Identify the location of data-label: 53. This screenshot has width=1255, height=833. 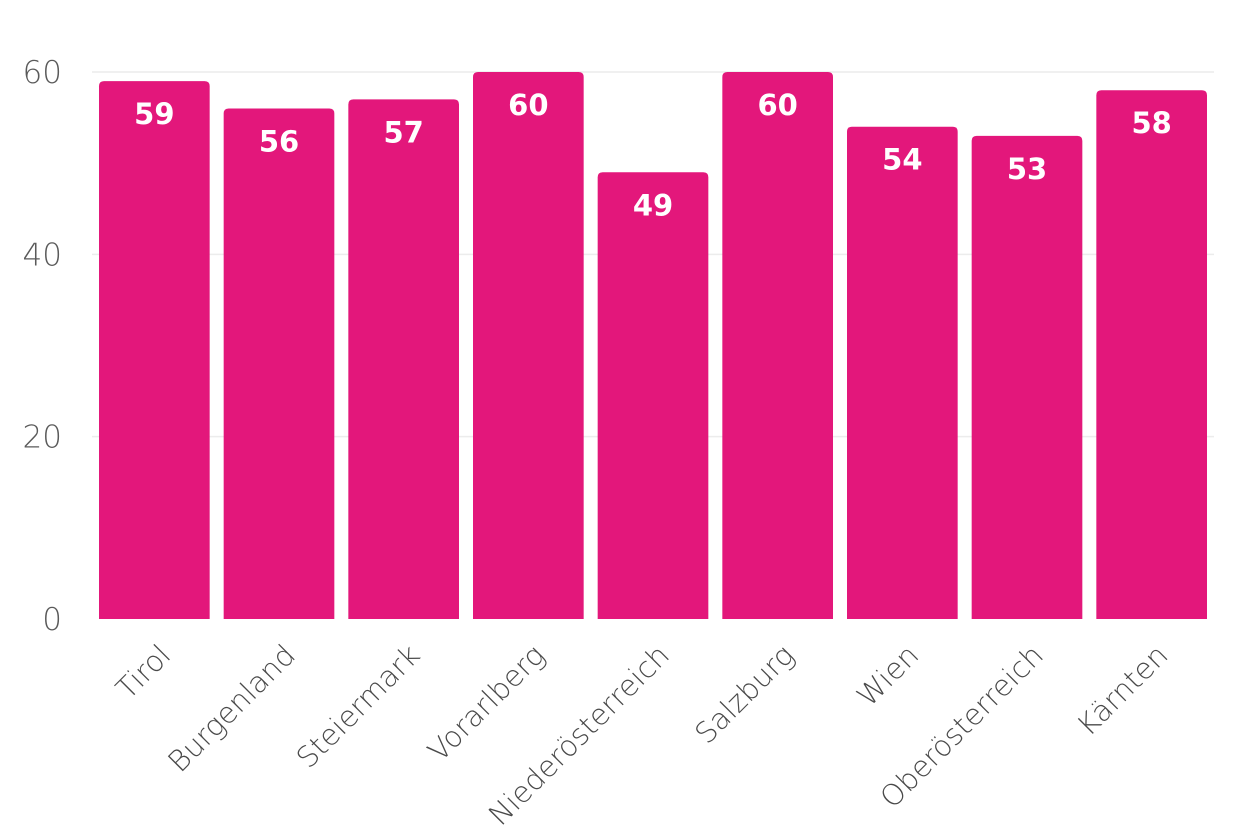
(1027, 169).